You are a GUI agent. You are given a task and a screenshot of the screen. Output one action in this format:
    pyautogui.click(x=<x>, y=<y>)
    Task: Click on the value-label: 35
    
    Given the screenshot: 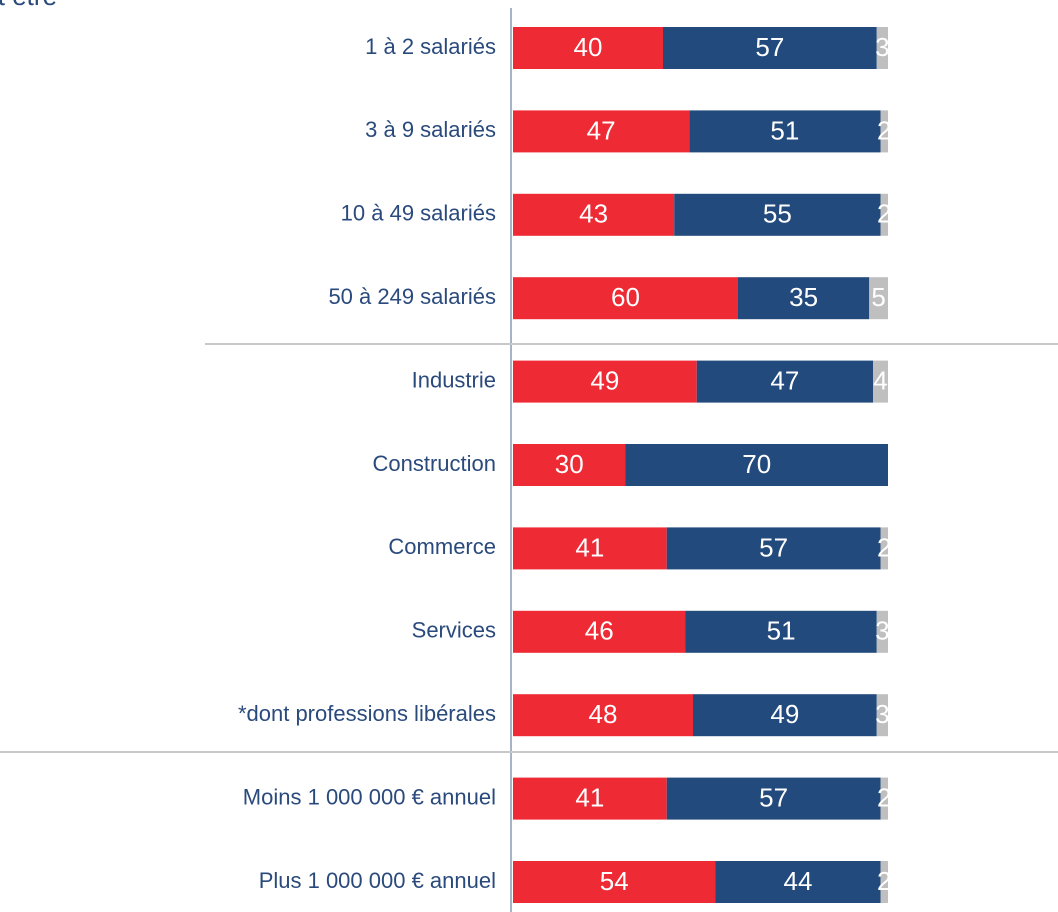 What is the action you would take?
    pyautogui.click(x=803, y=297)
    